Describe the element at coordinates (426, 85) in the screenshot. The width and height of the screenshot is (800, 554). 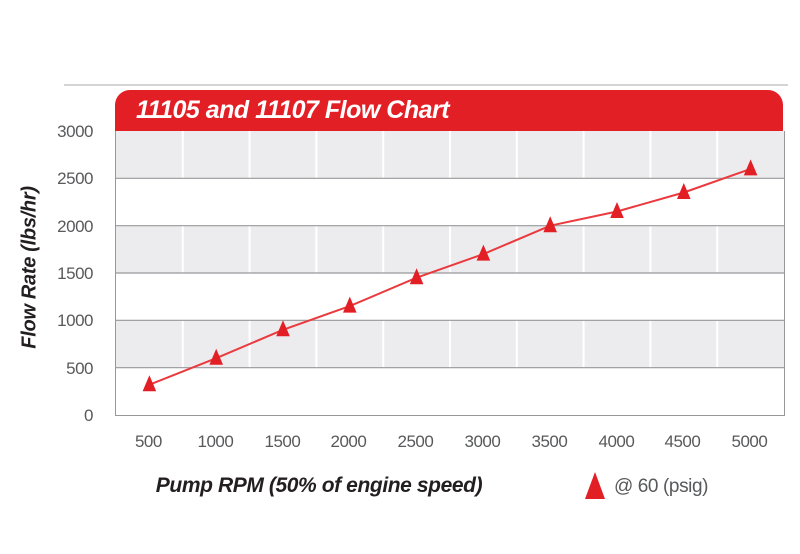
I see `top-divider-line` at that location.